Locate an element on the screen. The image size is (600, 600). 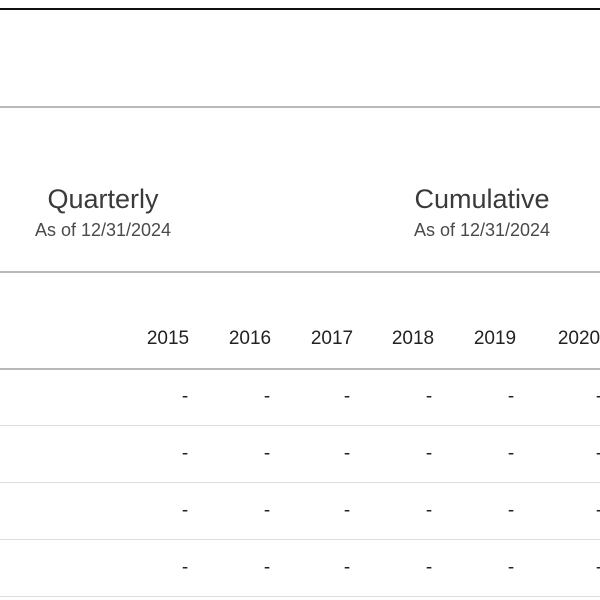
year-header-2016: 2016 is located at coordinates (250, 338).